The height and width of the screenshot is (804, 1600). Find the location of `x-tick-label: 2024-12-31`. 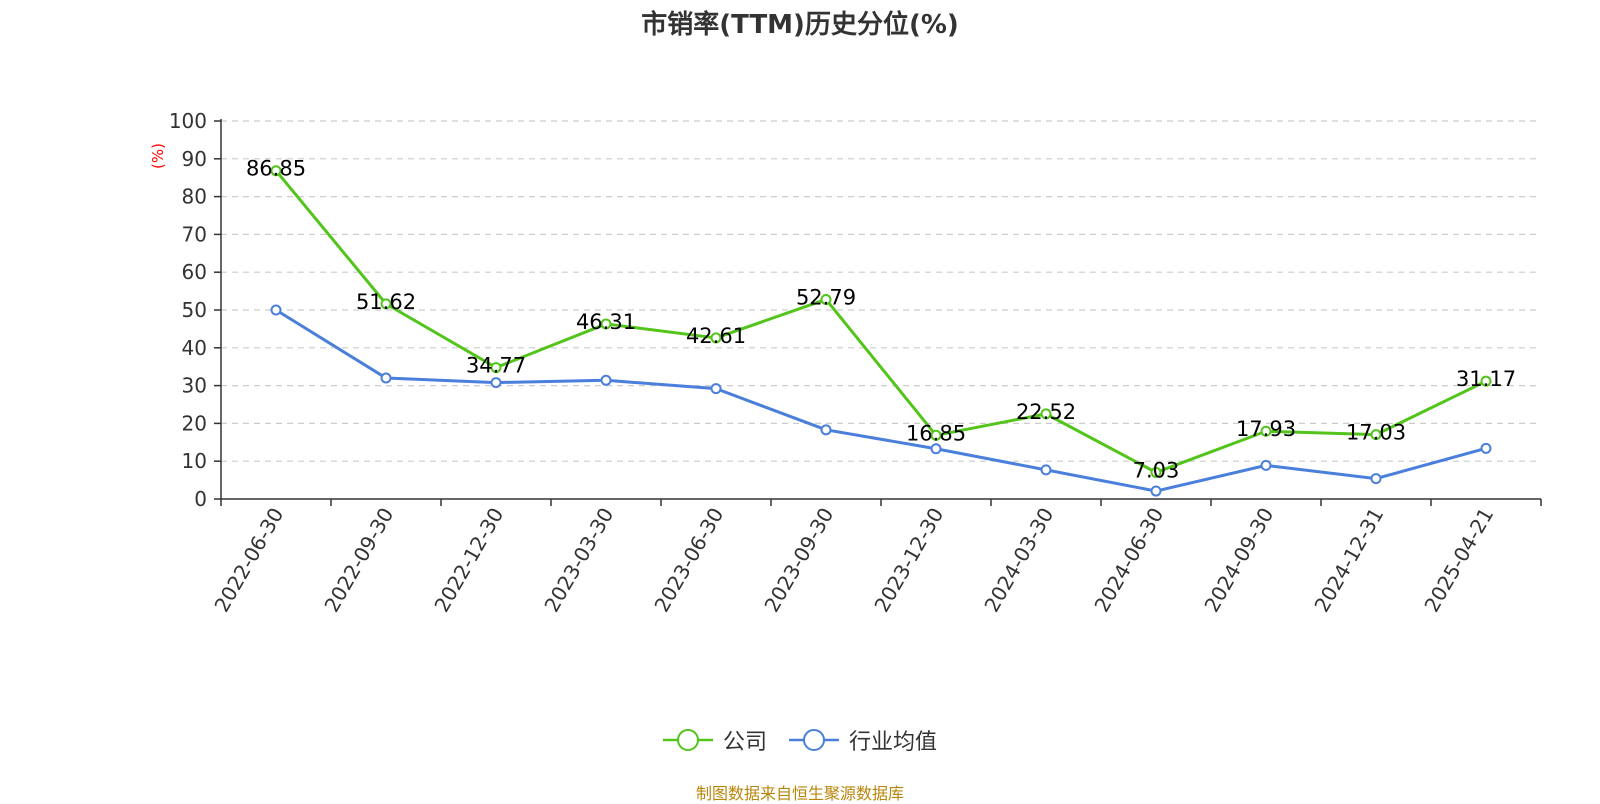

x-tick-label: 2024-12-31 is located at coordinates (1348, 560).